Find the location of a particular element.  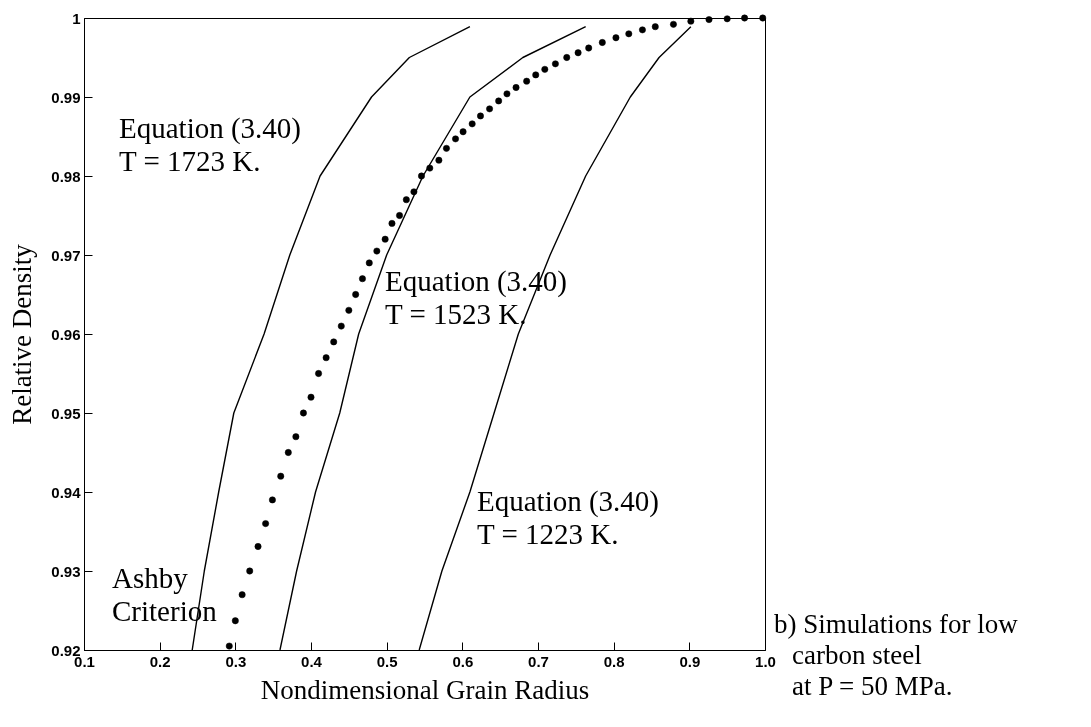

x-axis-title: Nondimensional Grain Radius is located at coordinates (425, 689).